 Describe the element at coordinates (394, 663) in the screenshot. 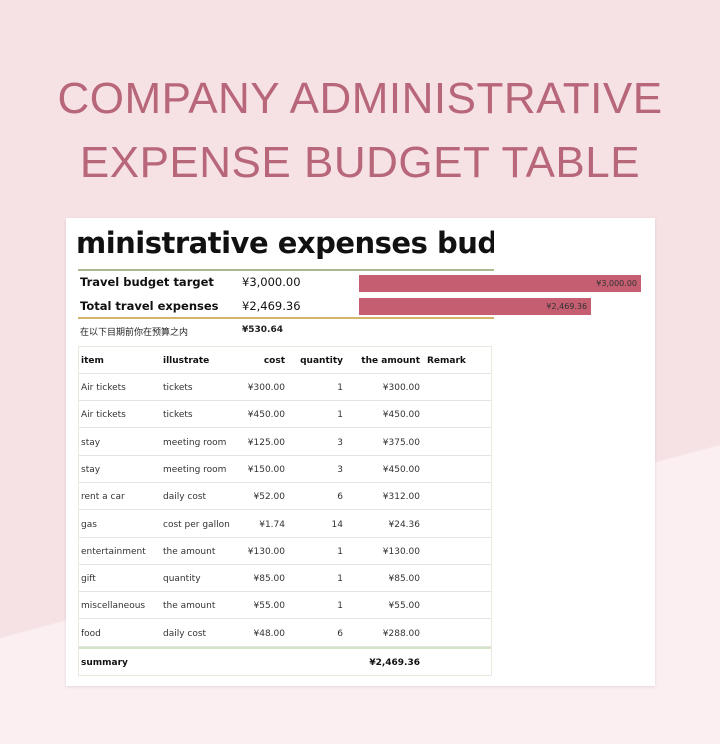

I see `summary-value: ¥2,469.36` at that location.